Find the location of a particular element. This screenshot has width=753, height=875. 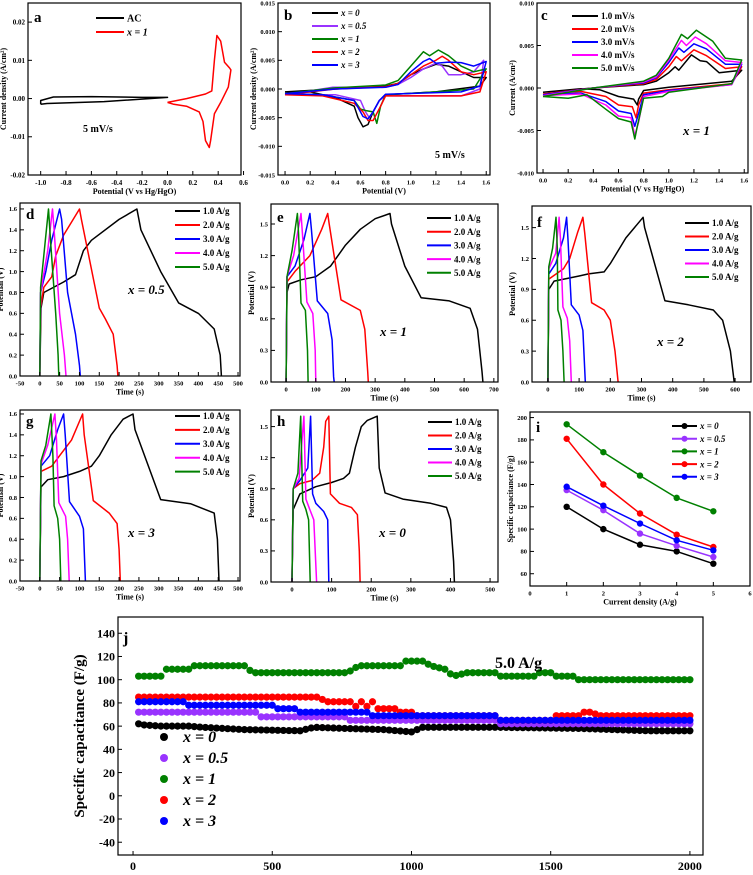

y-tick-label: 0.6 is located at coordinates (264, 319).